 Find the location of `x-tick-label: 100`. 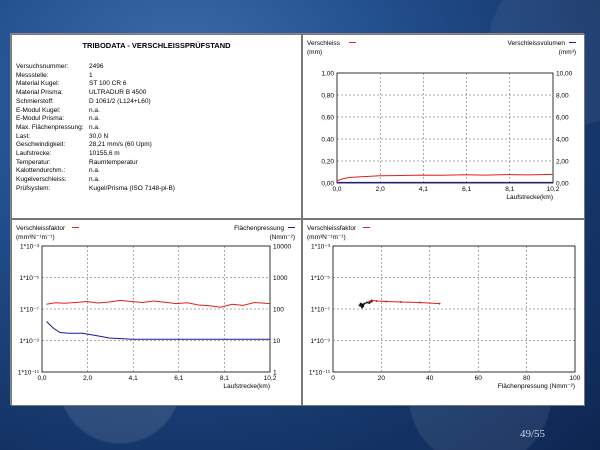

x-tick-label: 100 is located at coordinates (575, 378).